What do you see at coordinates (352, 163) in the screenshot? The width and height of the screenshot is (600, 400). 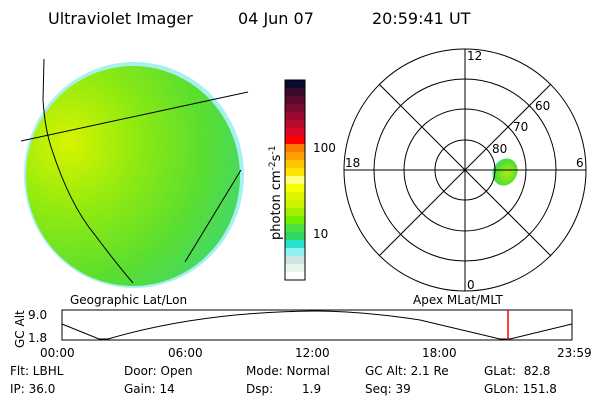 I see `mlt-label-18: 18` at bounding box center [352, 163].